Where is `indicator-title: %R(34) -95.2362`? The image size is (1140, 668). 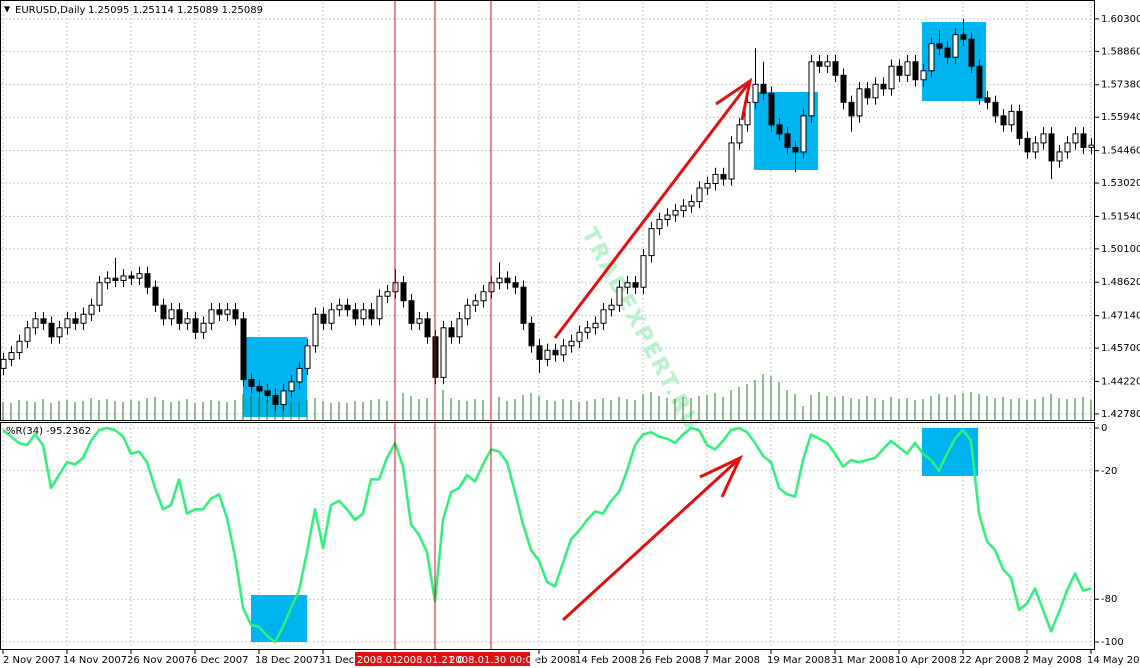
indicator-title: %R(34) -95.2362 is located at coordinates (48, 431).